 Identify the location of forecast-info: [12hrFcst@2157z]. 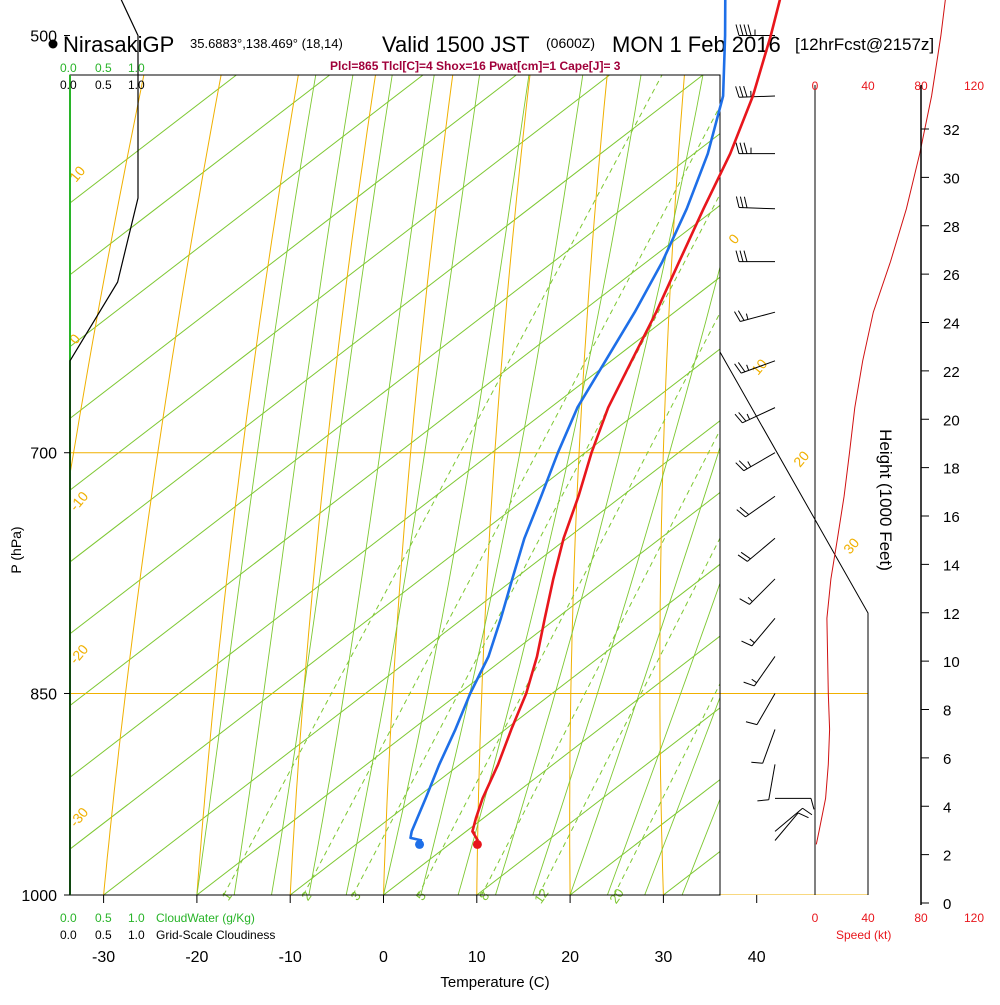
(864, 44).